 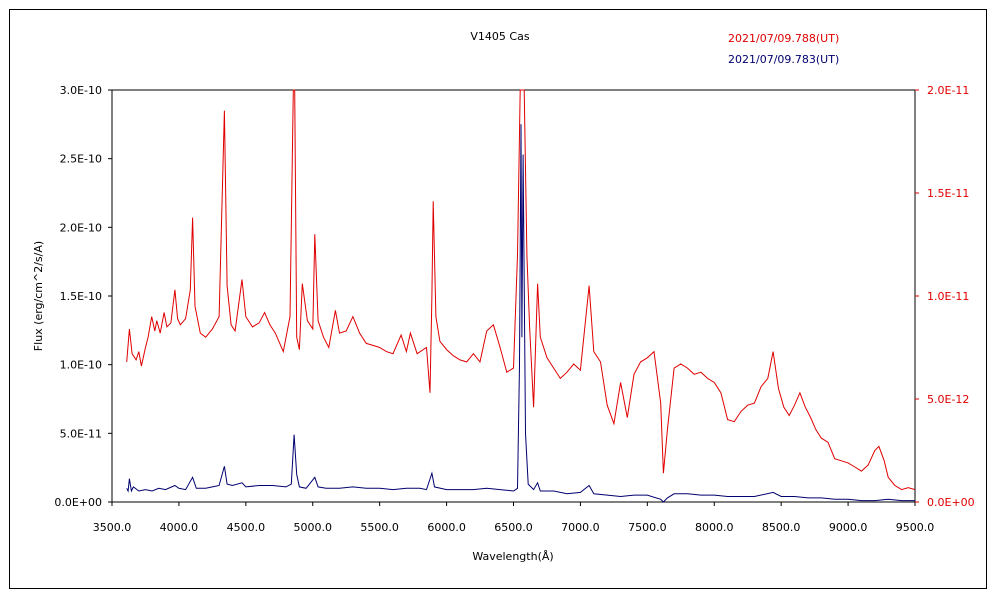 What do you see at coordinates (379, 527) in the screenshot?
I see `x-tick-label: 5500.0` at bounding box center [379, 527].